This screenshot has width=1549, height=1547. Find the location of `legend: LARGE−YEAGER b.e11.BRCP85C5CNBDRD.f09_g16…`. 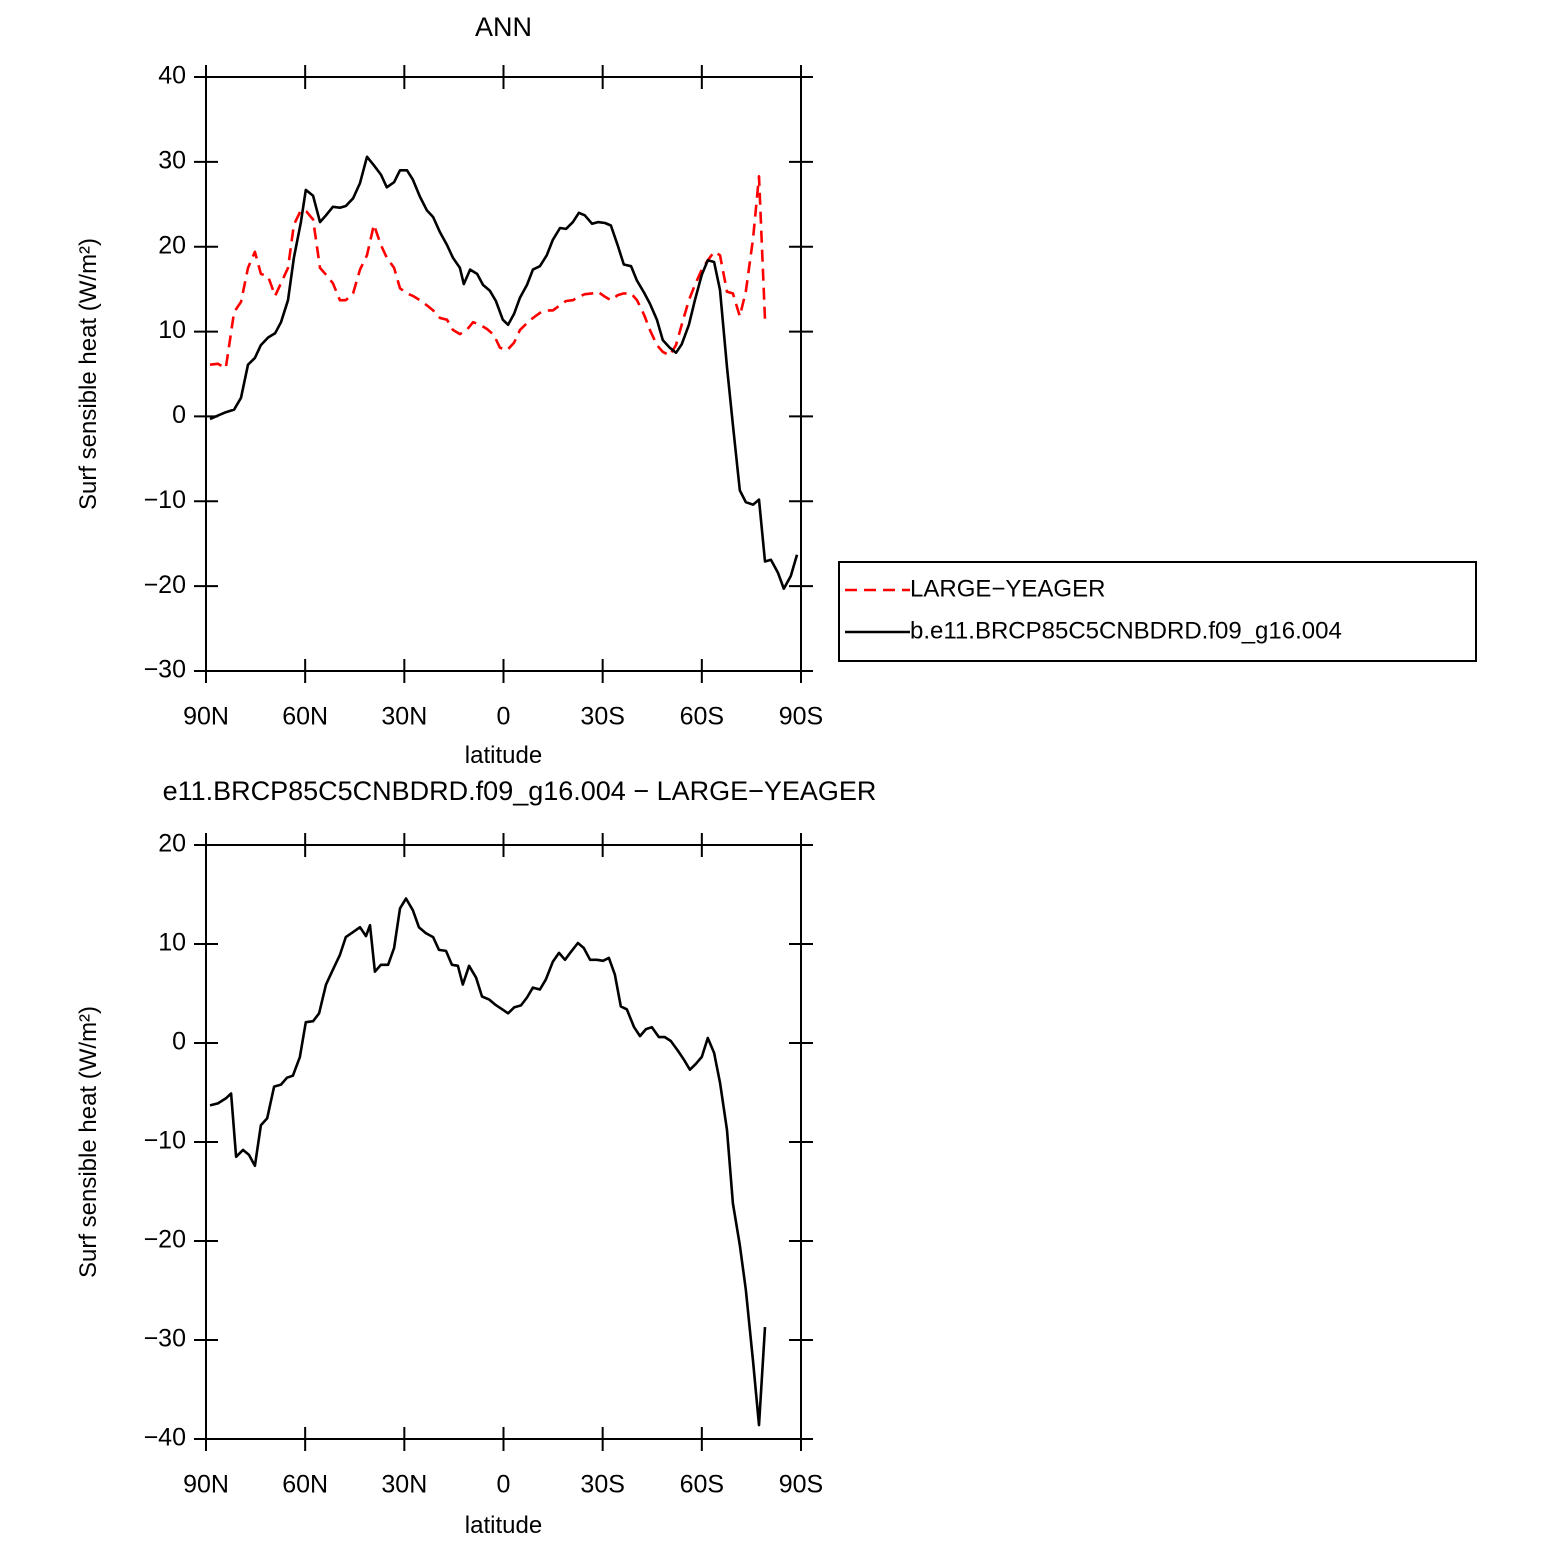

legend: LARGE−YEAGER b.e11.BRCP85C5CNBDRD.f09_g16… is located at coordinates (1157, 611).